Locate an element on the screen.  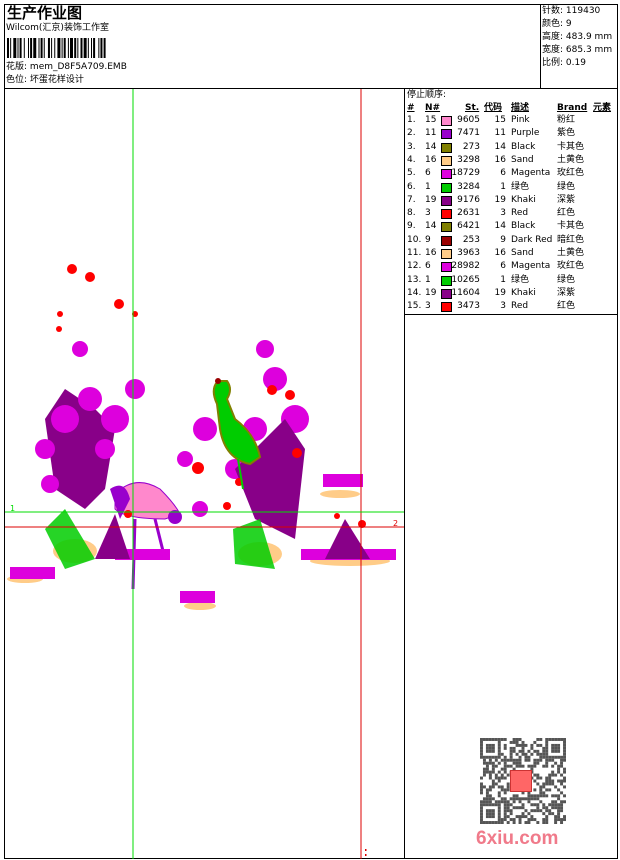
row-stitches: 10265 is located at coordinates (465, 279).